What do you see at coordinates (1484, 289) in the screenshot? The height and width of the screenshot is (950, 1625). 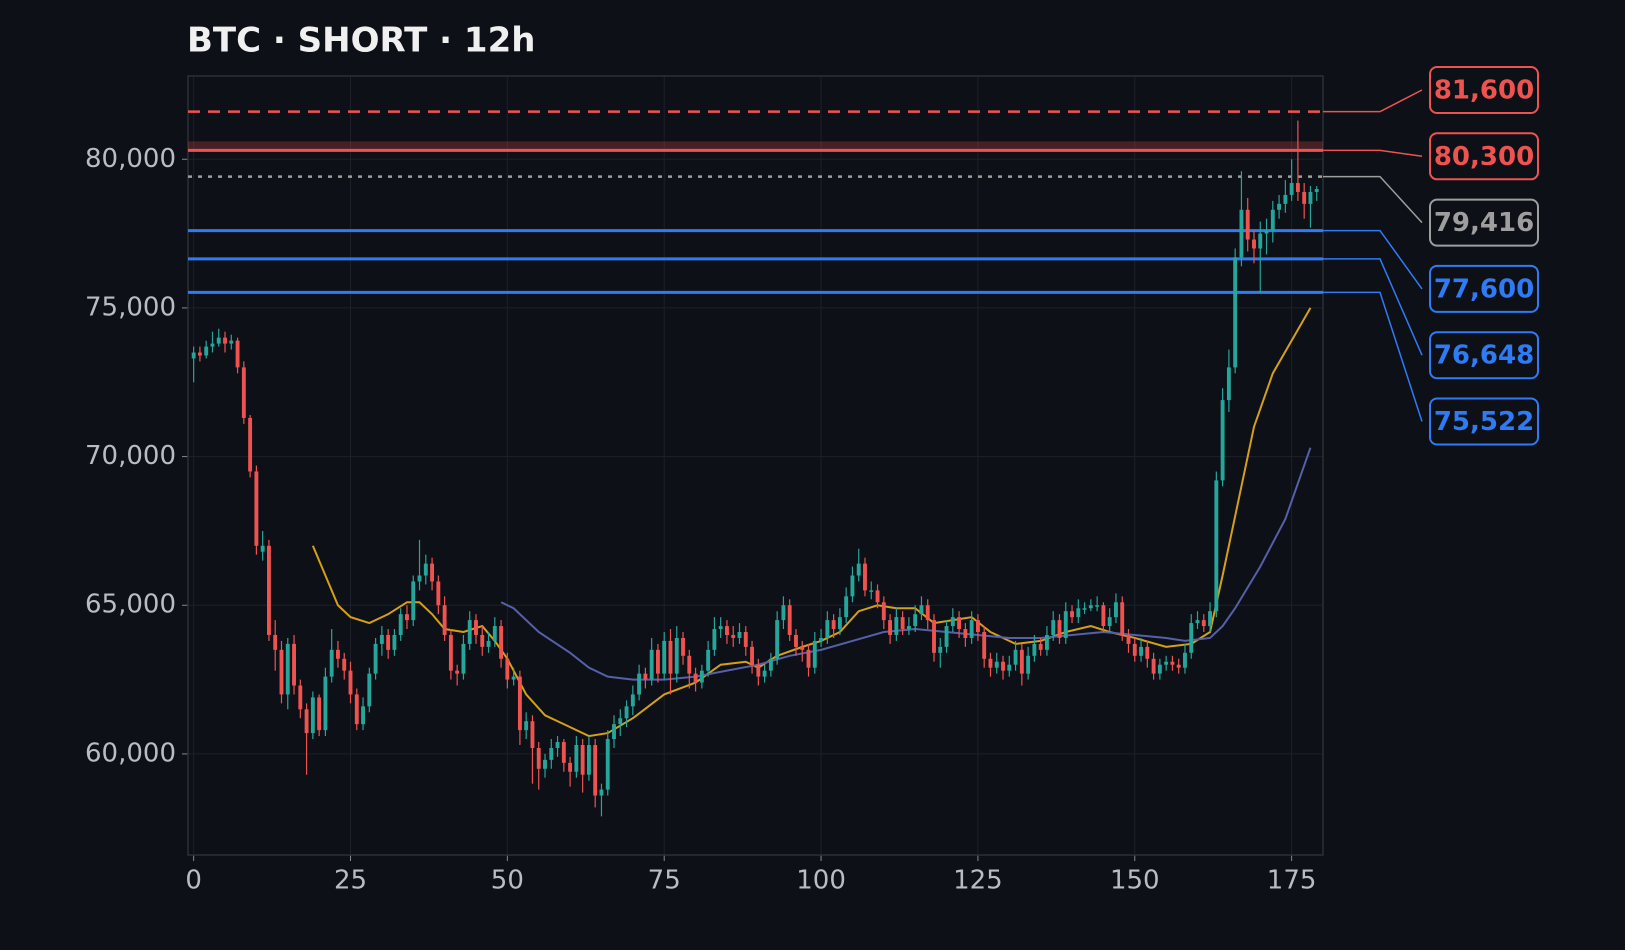 I see `level-label: 77,600` at bounding box center [1484, 289].